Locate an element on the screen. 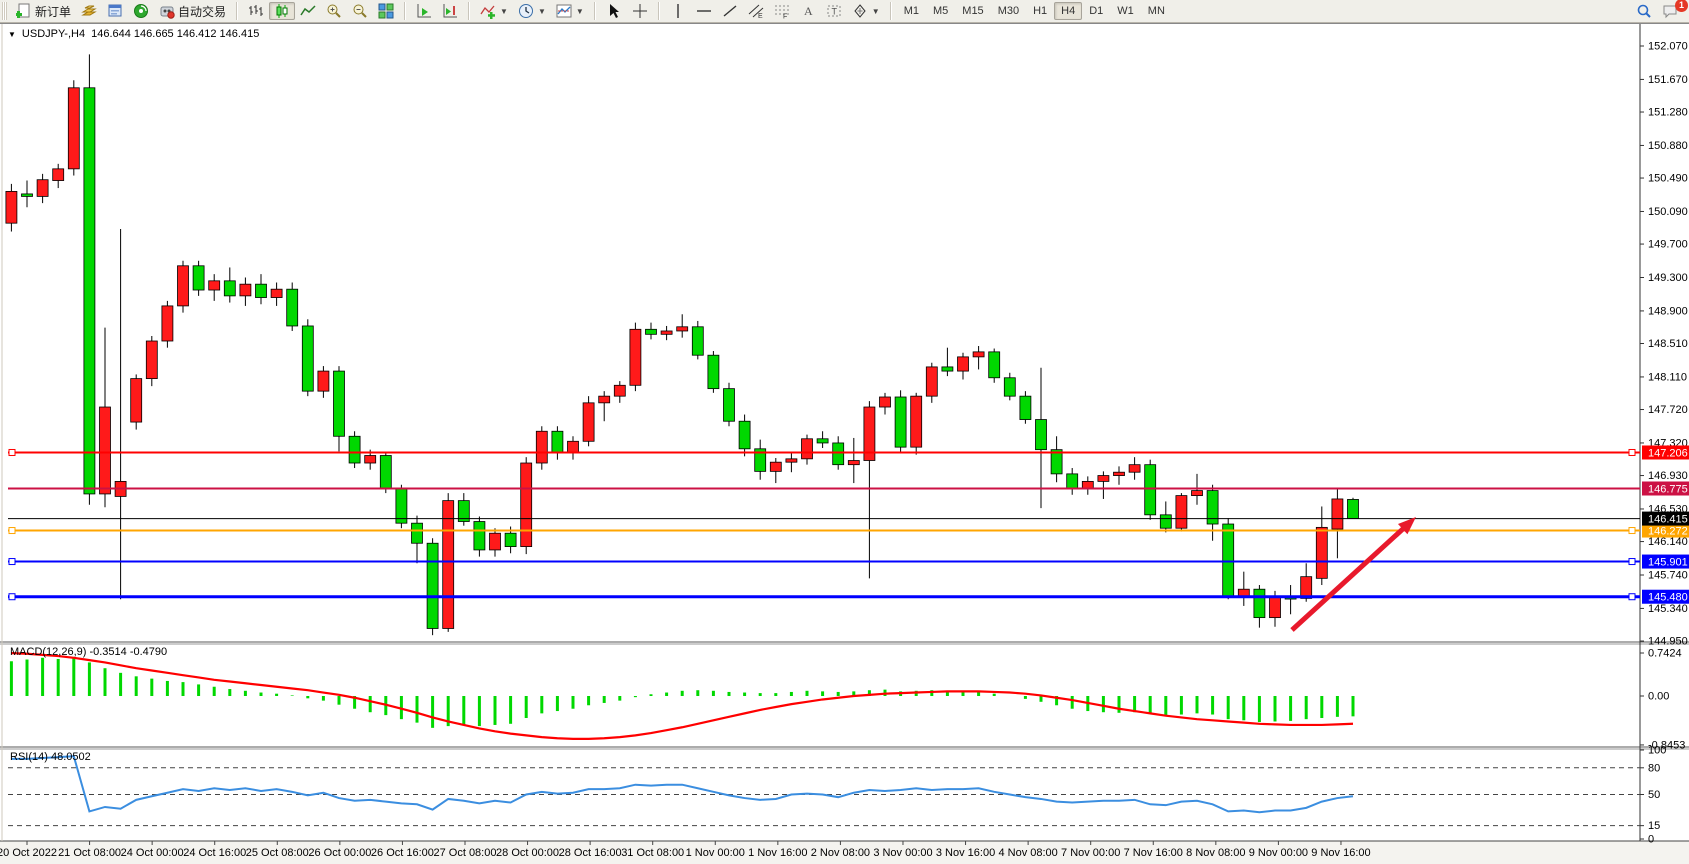 The image size is (1689, 864). price-tick-label: 146.930 is located at coordinates (1668, 476).